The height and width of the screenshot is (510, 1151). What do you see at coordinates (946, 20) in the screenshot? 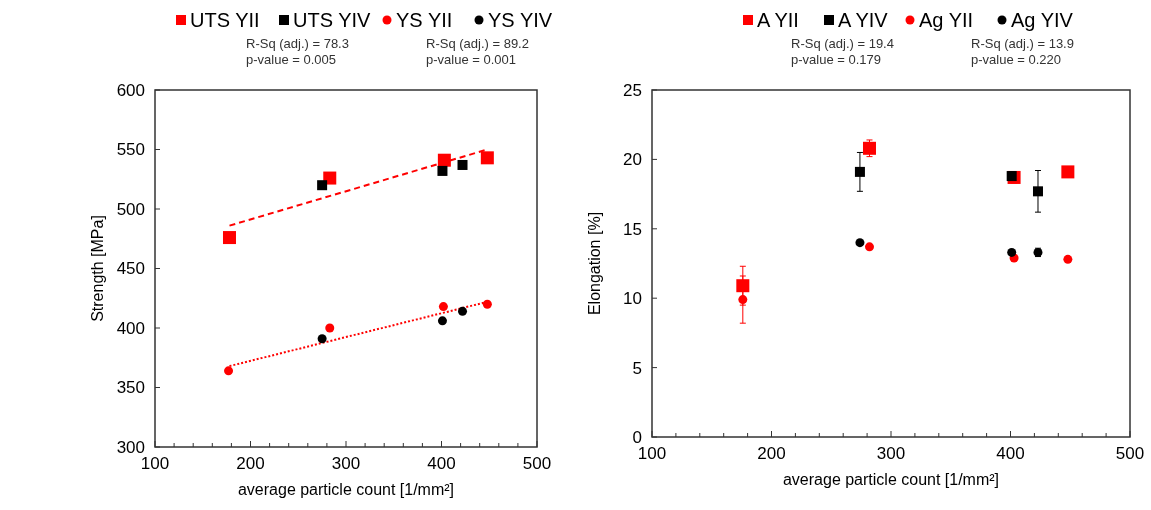
I see `legend-label: Ag YII` at bounding box center [946, 20].